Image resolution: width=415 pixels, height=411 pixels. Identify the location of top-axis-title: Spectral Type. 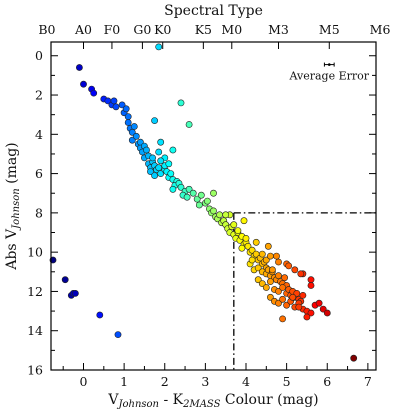
(213, 11).